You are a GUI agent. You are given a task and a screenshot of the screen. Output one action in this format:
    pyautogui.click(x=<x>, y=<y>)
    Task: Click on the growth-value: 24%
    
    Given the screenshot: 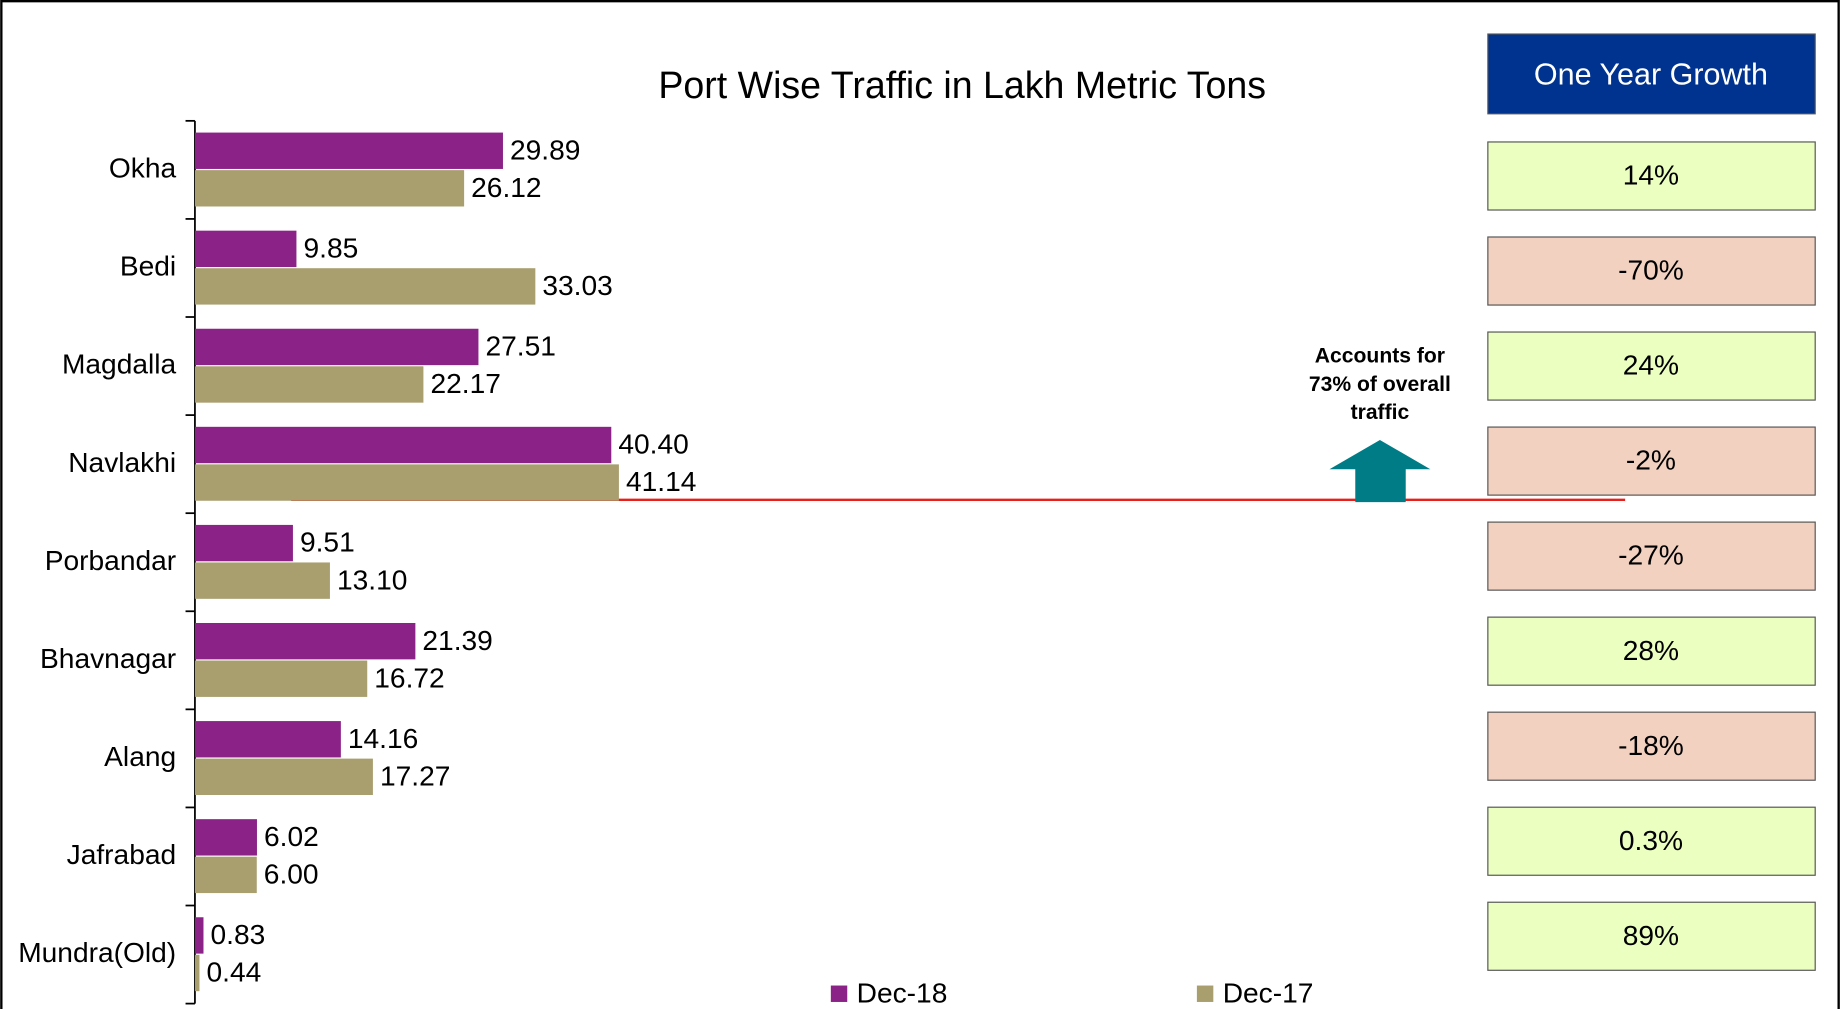 What is the action you would take?
    pyautogui.click(x=1651, y=365)
    